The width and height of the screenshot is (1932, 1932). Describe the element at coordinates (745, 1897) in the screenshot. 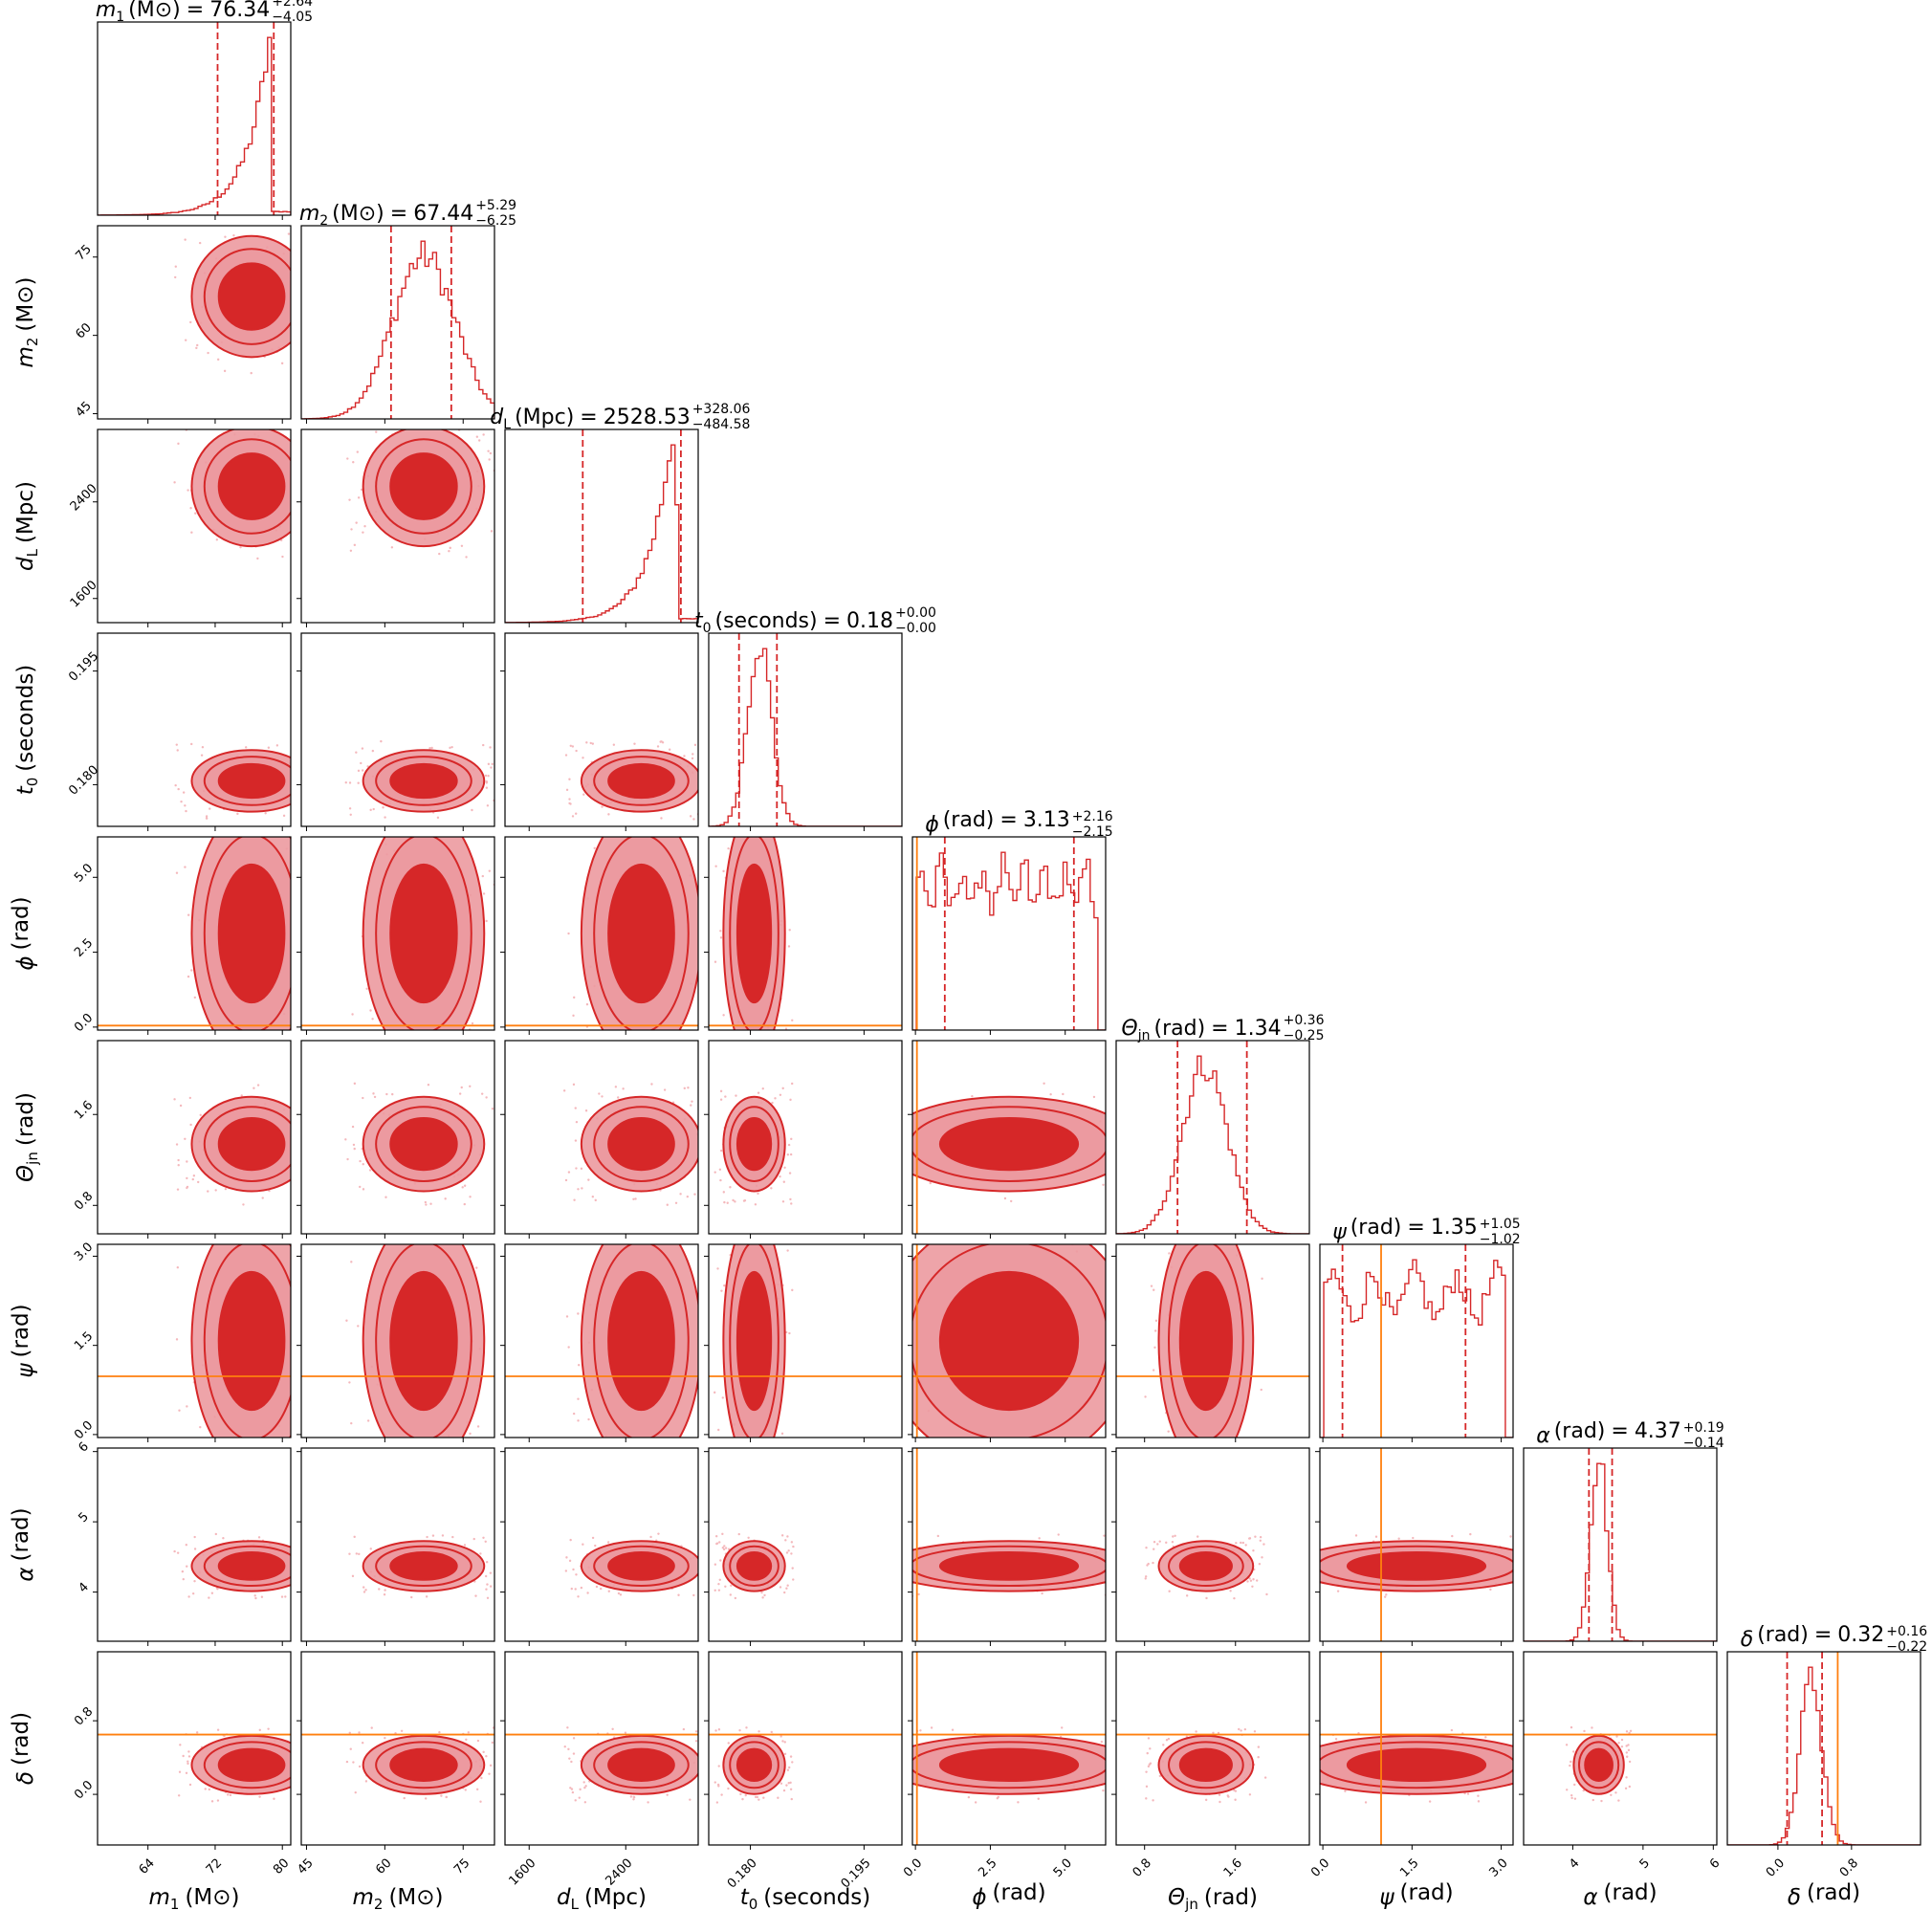

I see `axis-label-symbol: t` at that location.